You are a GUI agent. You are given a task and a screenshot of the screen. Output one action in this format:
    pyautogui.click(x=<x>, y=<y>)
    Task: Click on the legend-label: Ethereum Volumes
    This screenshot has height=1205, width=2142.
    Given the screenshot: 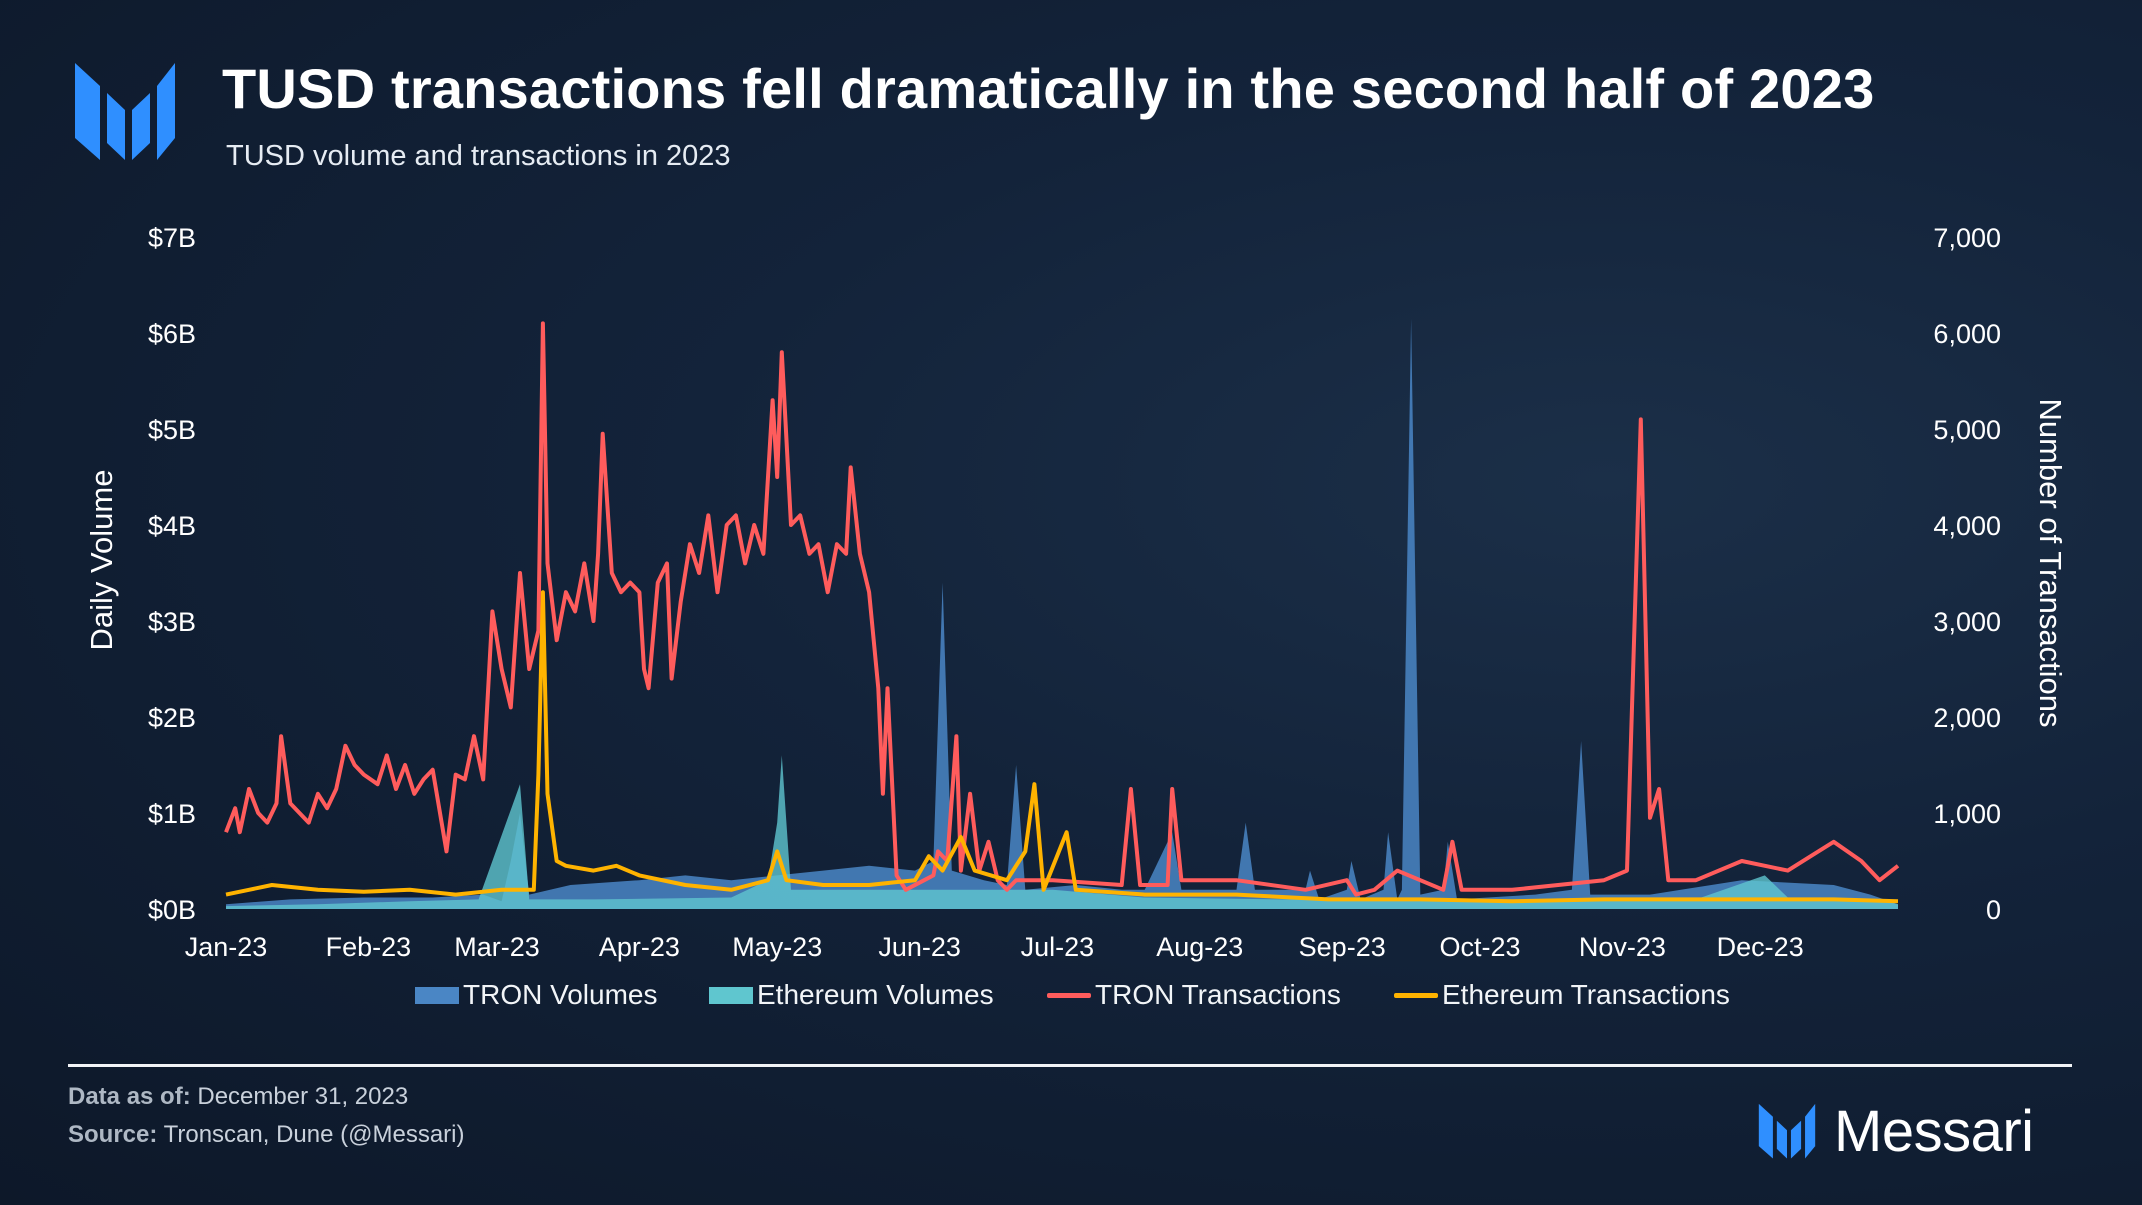 What is the action you would take?
    pyautogui.click(x=875, y=994)
    